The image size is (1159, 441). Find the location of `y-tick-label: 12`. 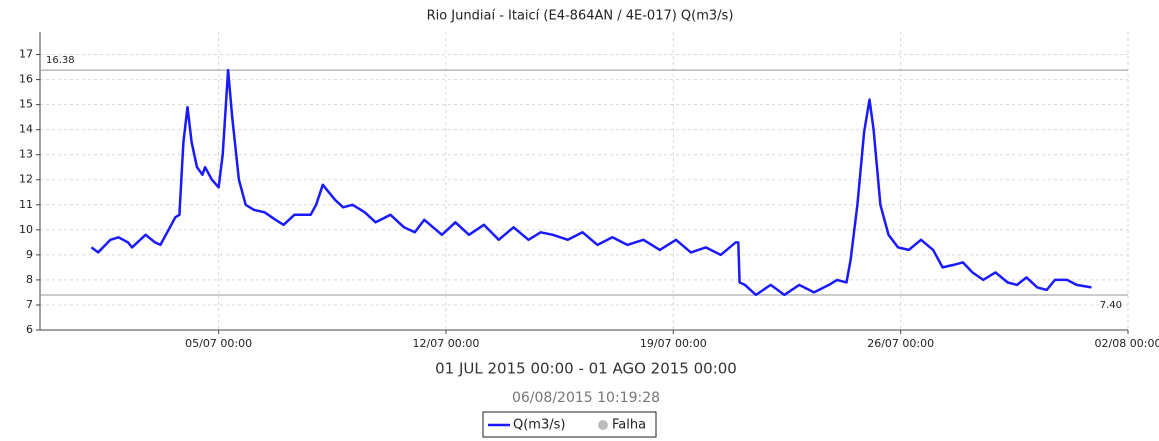

y-tick-label: 12 is located at coordinates (26, 179).